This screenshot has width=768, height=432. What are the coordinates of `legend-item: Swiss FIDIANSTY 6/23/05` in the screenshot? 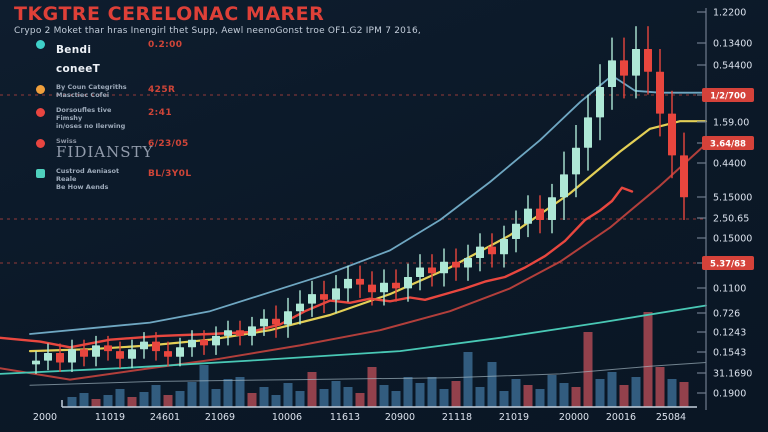 It's located at (146, 148).